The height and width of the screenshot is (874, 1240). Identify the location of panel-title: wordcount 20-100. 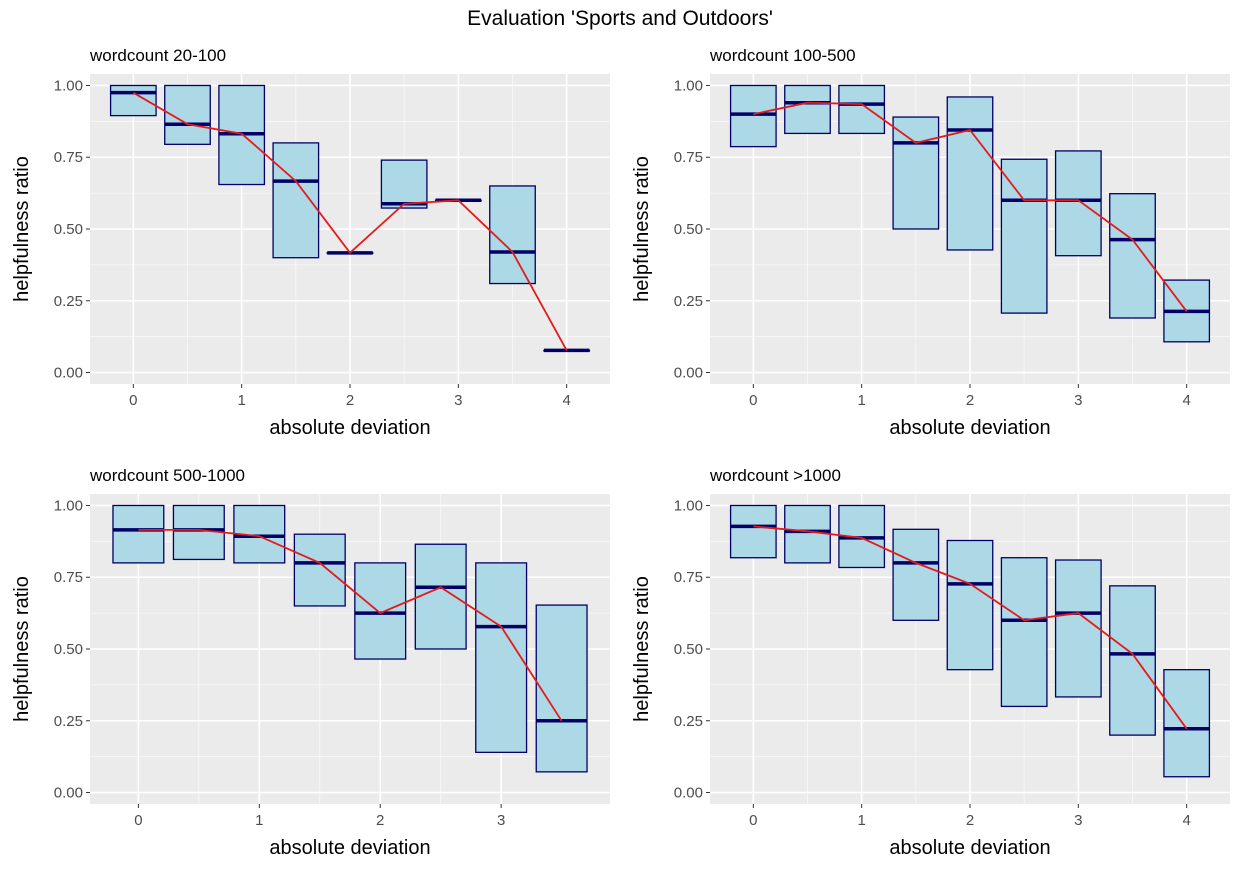
(157, 55).